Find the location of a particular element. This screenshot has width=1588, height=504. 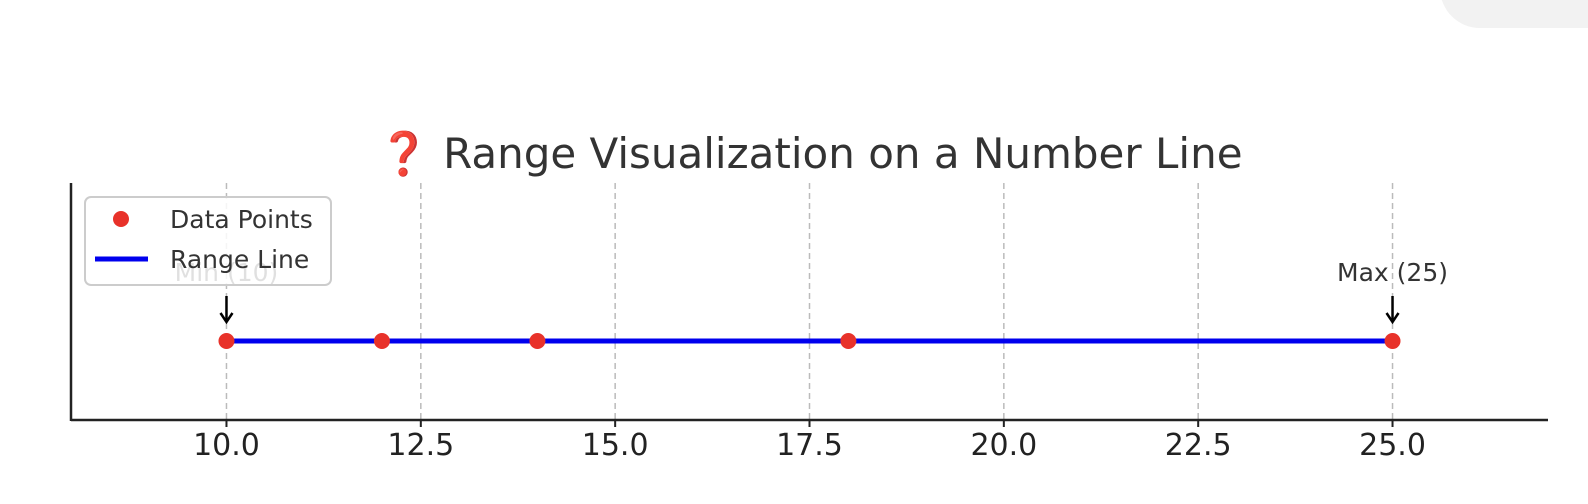

annotation-label: Max (25) is located at coordinates (1392, 272).